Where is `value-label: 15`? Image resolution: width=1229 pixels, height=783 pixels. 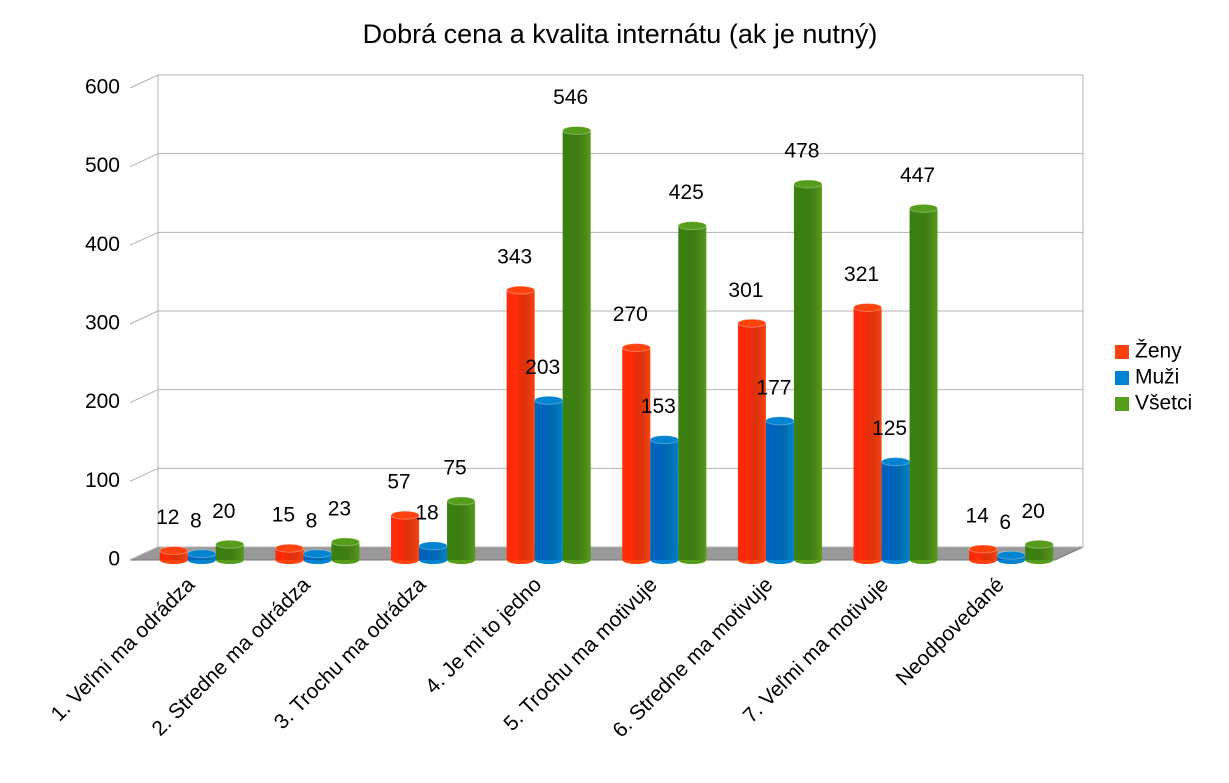
value-label: 15 is located at coordinates (283, 515).